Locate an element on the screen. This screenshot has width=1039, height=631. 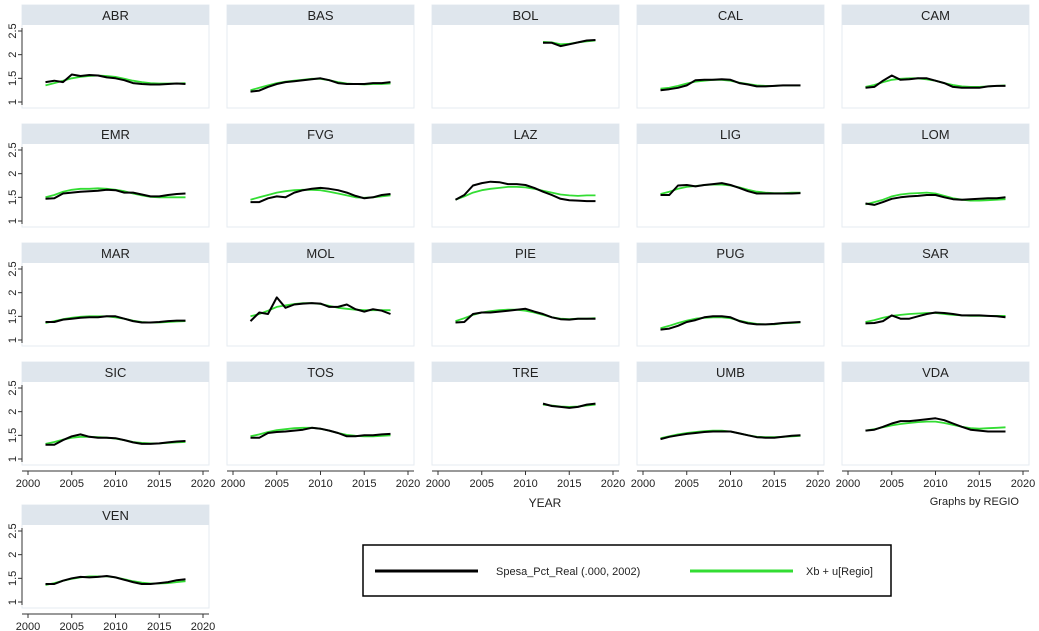
panel-laz: LAZ is located at coordinates (525, 175).